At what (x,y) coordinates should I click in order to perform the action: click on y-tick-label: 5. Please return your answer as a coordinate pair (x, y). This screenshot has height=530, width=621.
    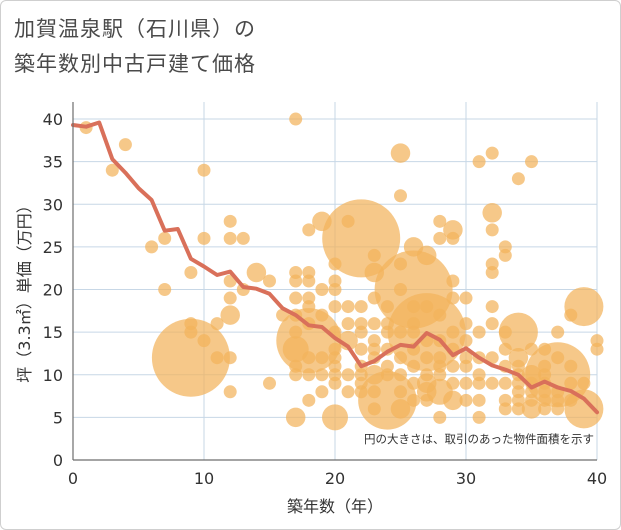
    Looking at the image, I should click on (58, 417).